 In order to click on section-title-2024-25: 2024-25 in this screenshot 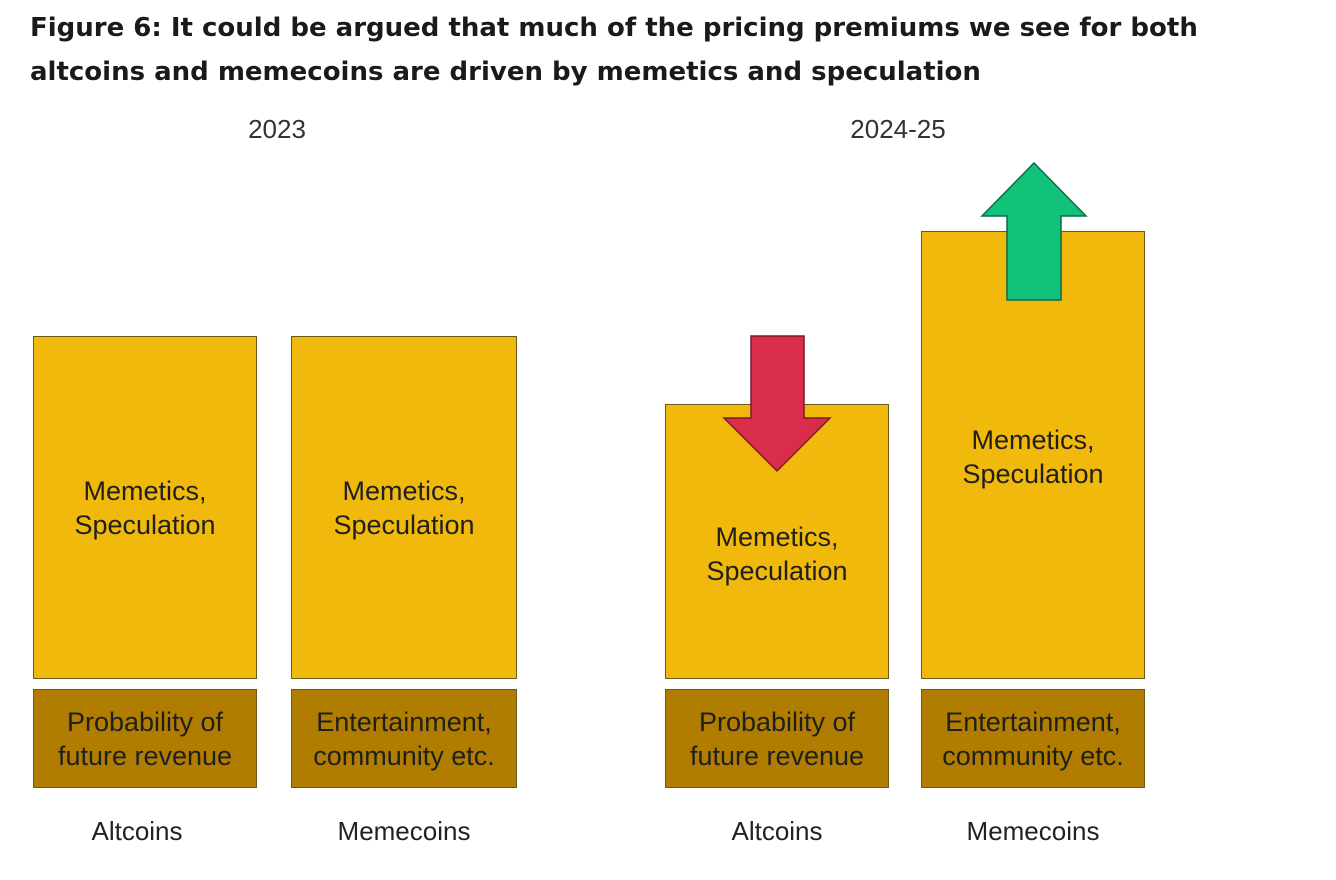, I will do `click(898, 129)`.